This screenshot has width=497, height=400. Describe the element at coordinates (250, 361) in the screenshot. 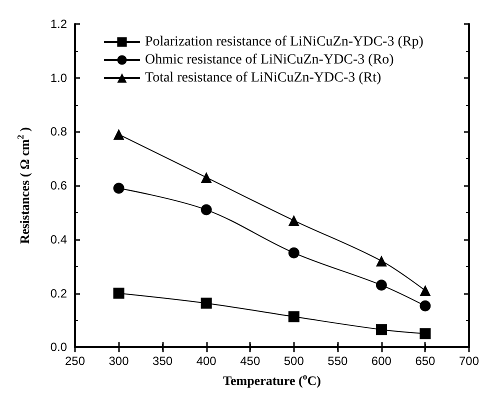

I see `x-tick-label: 450` at that location.